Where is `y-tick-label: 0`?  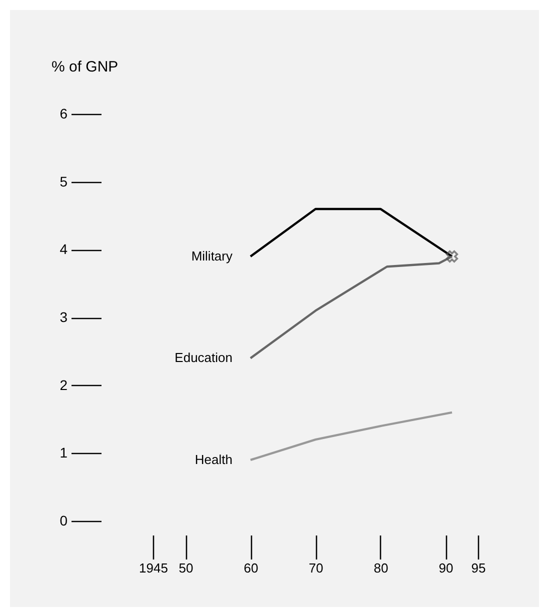 y-tick-label: 0 is located at coordinates (64, 520).